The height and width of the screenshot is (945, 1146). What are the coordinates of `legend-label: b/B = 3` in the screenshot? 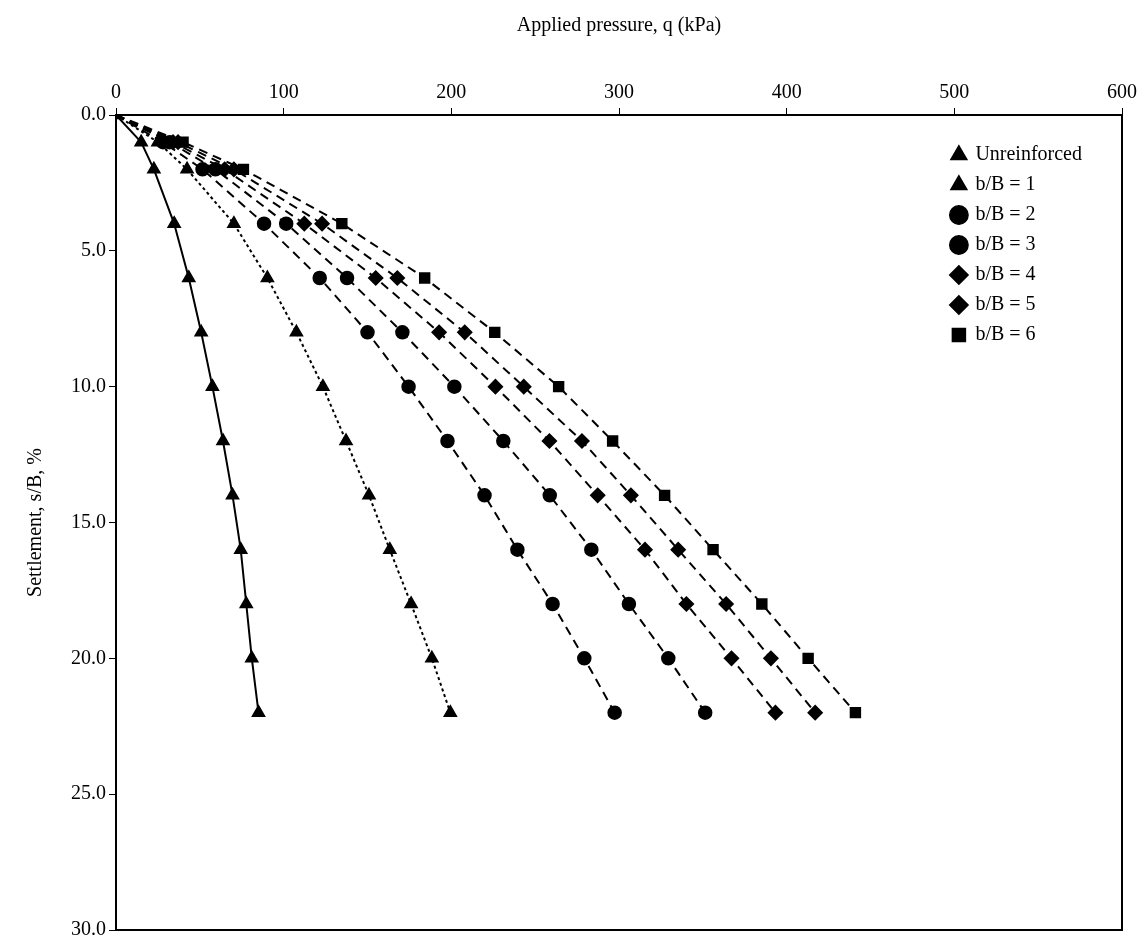 It's located at (1005, 243).